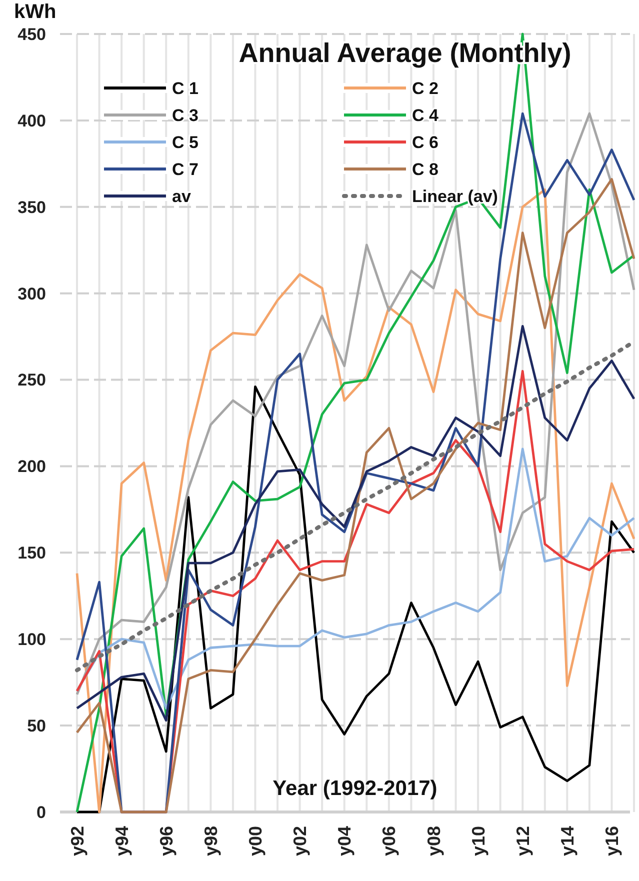 Image resolution: width=639 pixels, height=881 pixels. Describe the element at coordinates (185, 142) in the screenshot. I see `legend-label: C 5` at that location.